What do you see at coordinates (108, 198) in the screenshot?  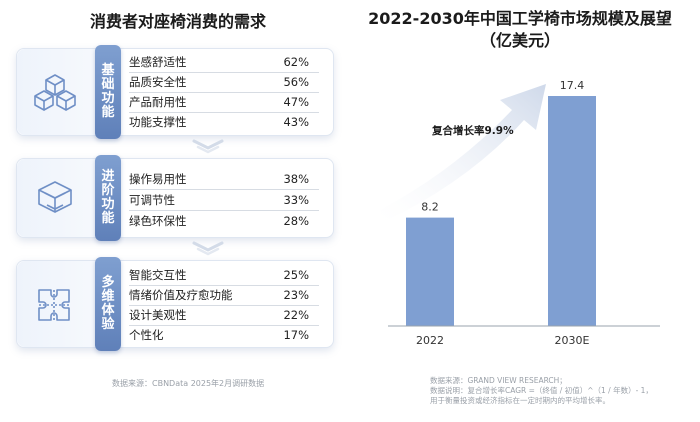 I see `group-tag: 进阶功能` at bounding box center [108, 198].